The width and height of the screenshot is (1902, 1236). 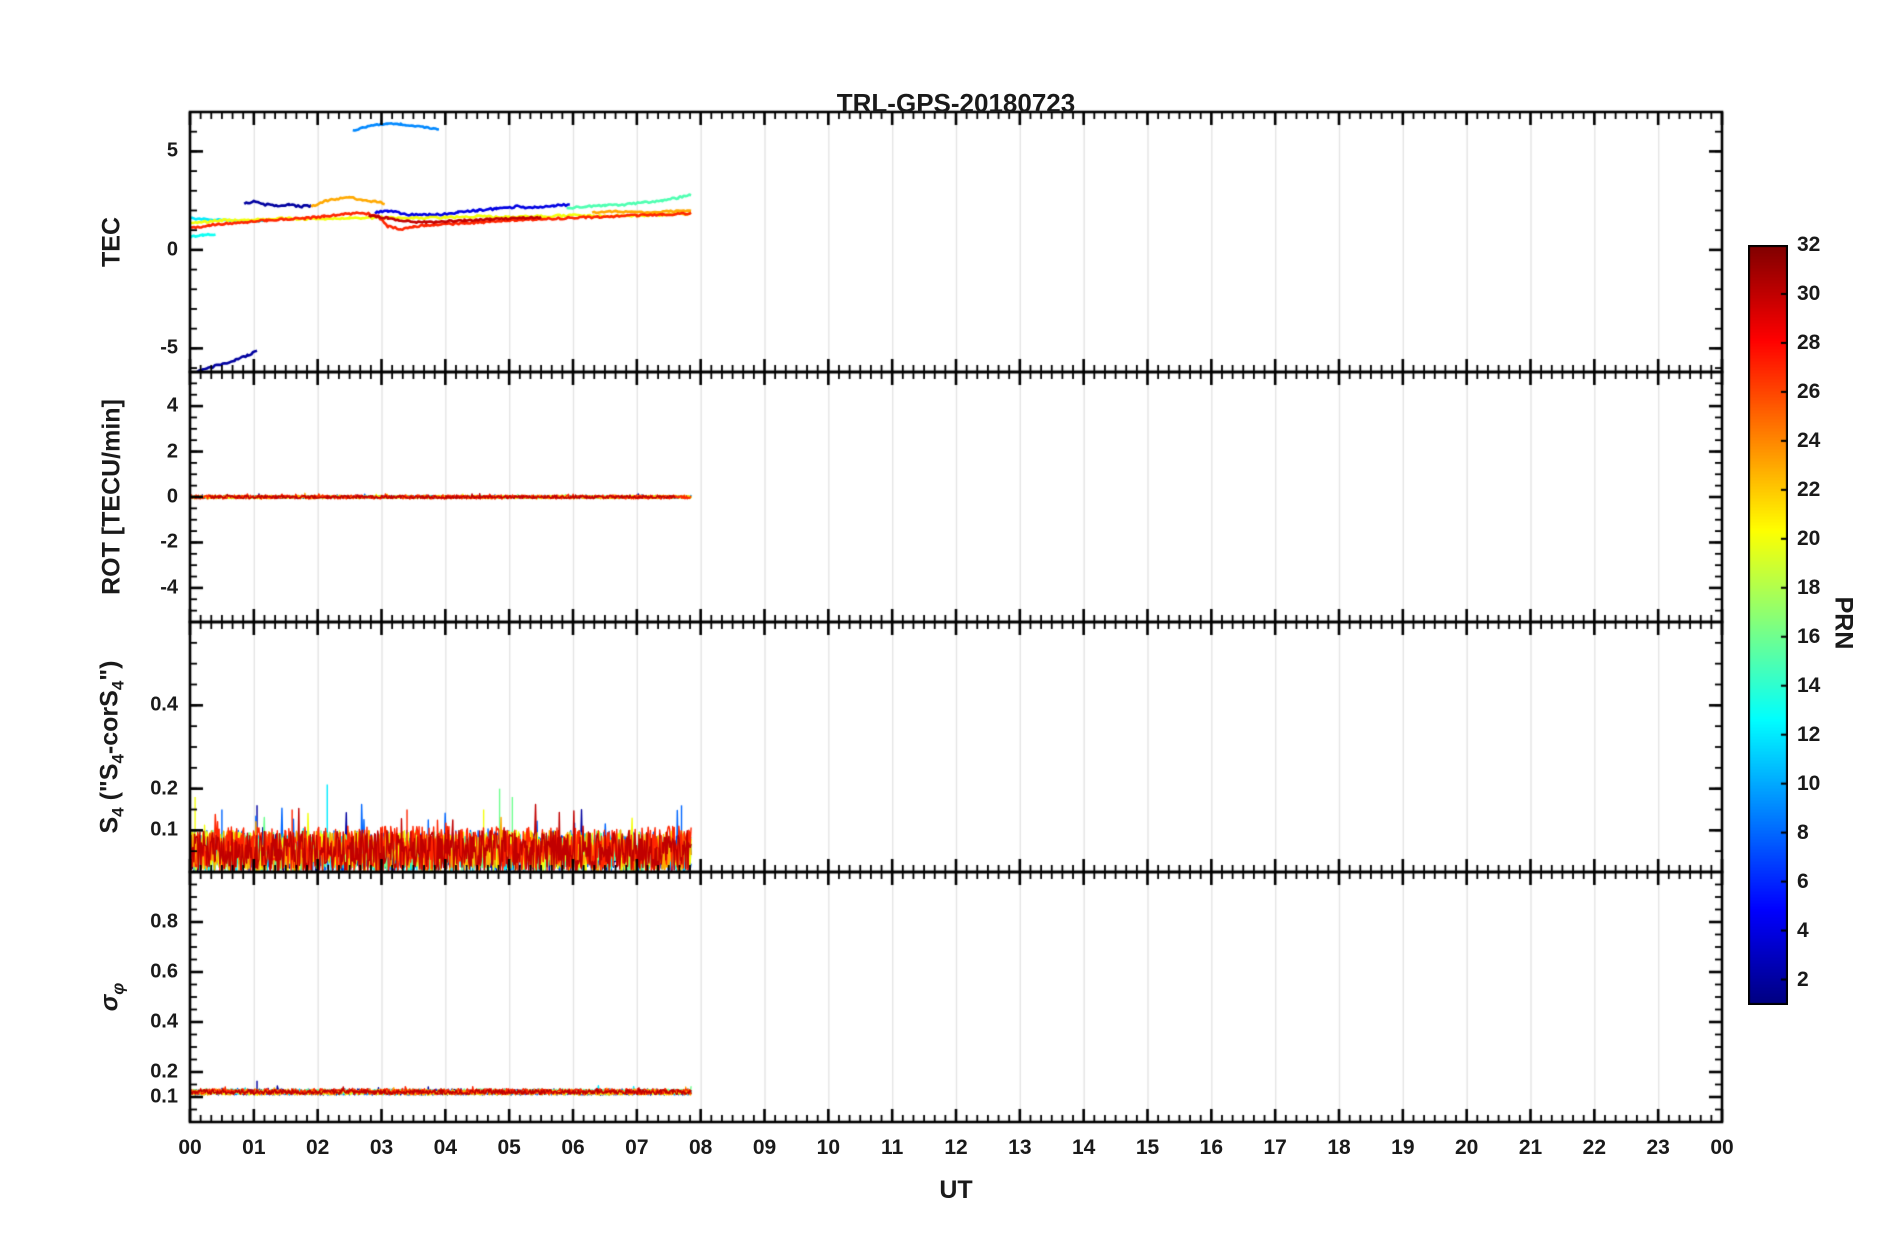 What do you see at coordinates (892, 1147) in the screenshot?
I see `x-tick-label: 11` at bounding box center [892, 1147].